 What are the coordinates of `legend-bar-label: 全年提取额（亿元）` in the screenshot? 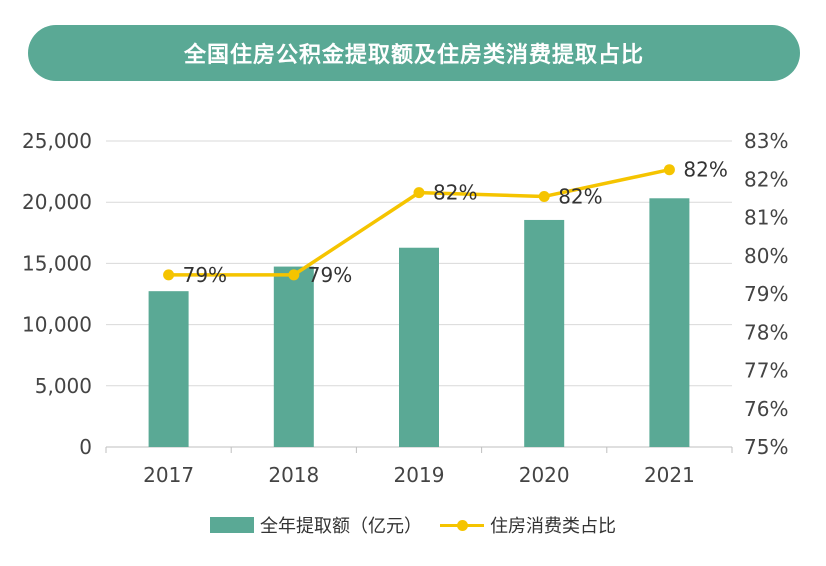 It's located at (341, 526).